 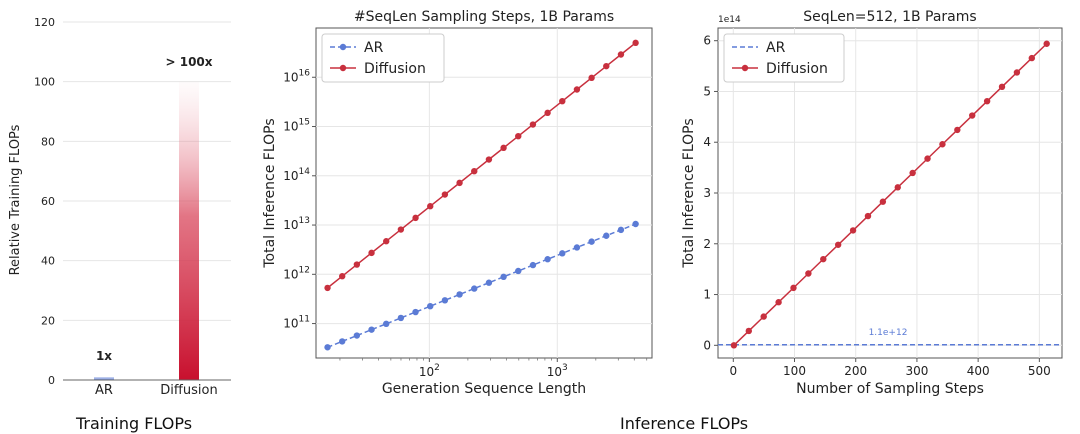 What do you see at coordinates (188, 390) in the screenshot?
I see `training-x-label-diffusion: Diffusion` at bounding box center [188, 390].